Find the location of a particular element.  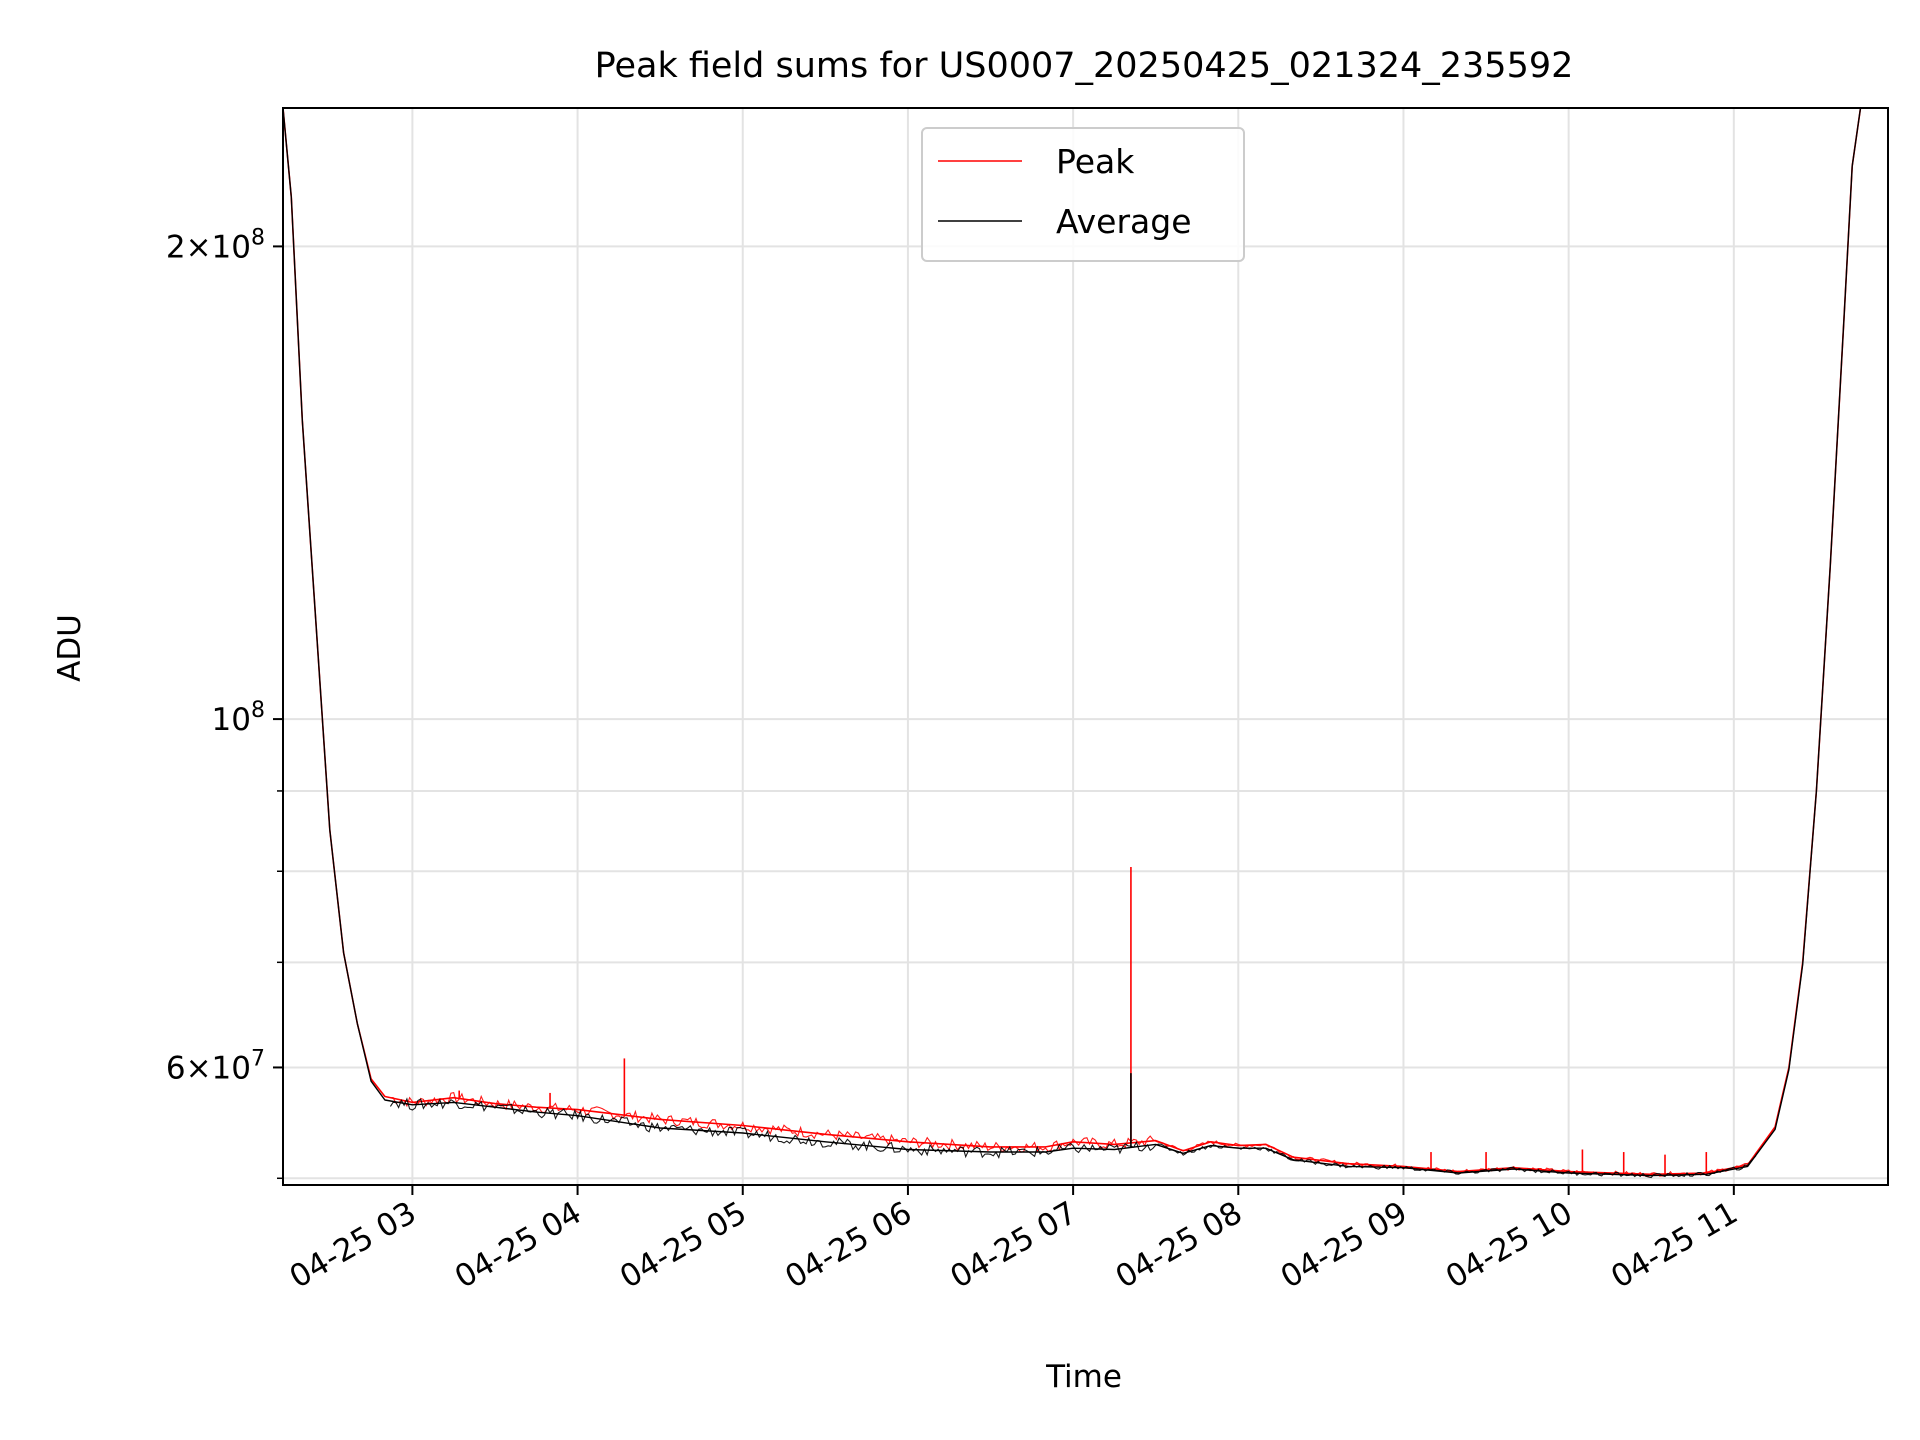

legend-label-peak: Peak is located at coordinates (1095, 161).